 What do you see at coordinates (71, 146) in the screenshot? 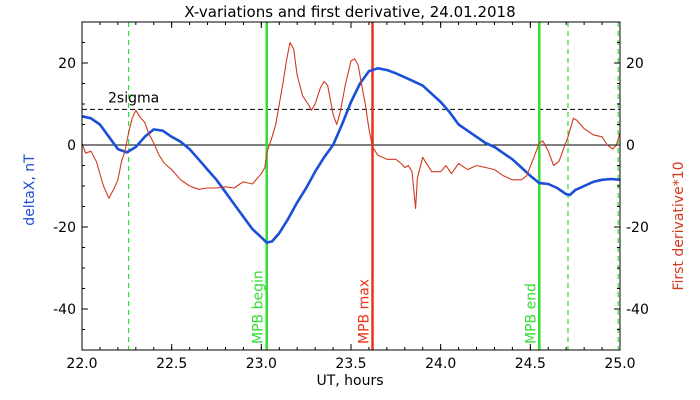
I see `y-tick-label-left-2: 0` at bounding box center [71, 146].